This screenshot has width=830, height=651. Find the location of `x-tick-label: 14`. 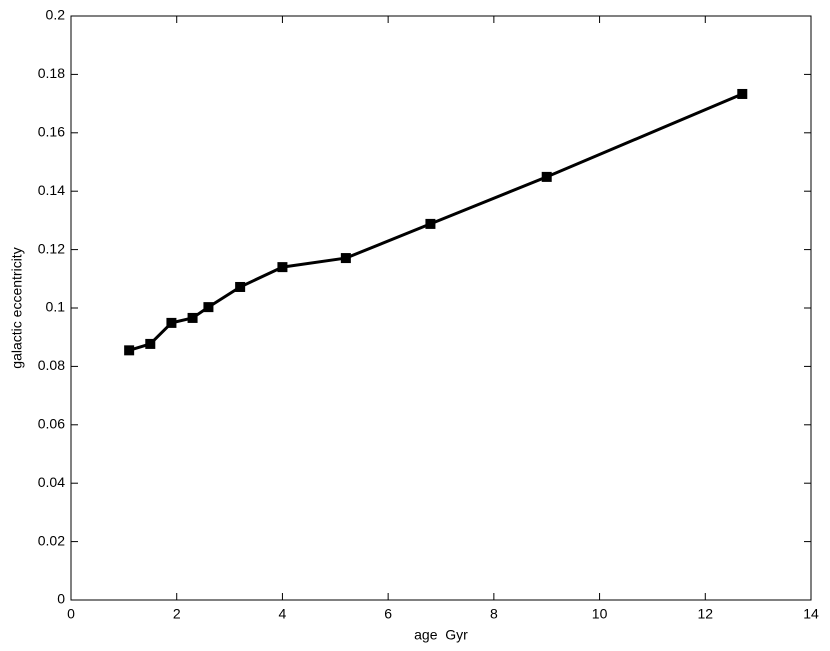

x-tick-label: 14 is located at coordinates (811, 614).